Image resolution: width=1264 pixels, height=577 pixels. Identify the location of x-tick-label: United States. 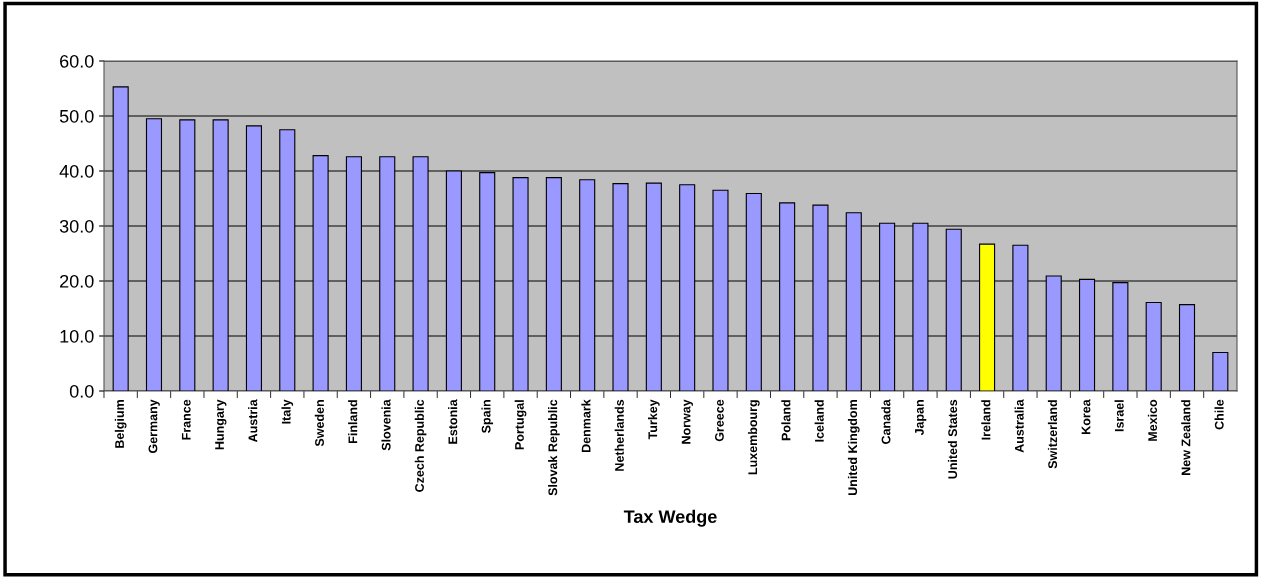
(952, 439).